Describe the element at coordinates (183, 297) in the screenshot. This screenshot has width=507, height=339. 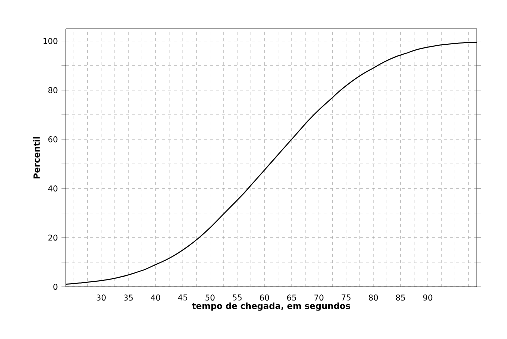
I see `x-tick-label: 45` at that location.